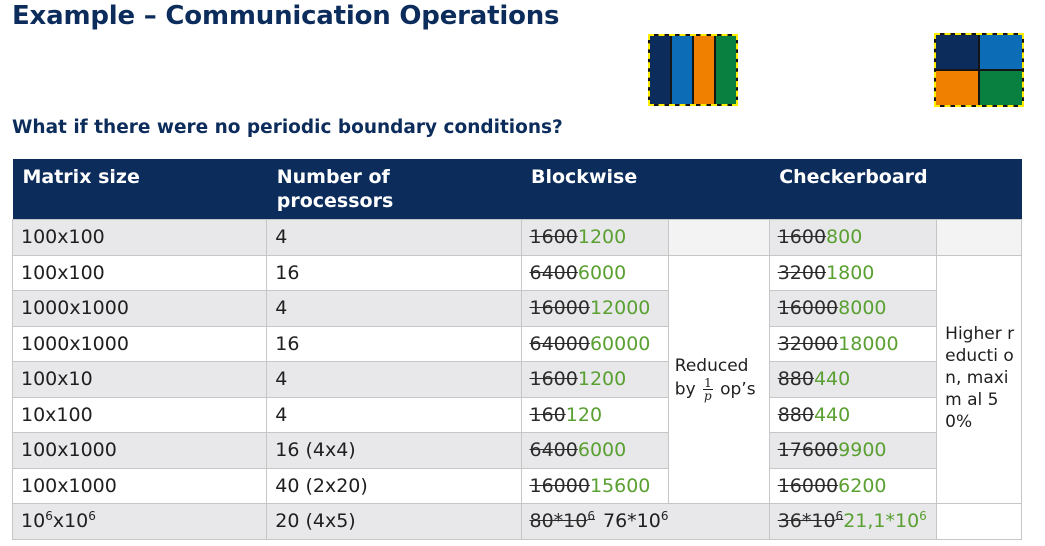 This screenshot has width=1045, height=546. Describe the element at coordinates (602, 450) in the screenshot. I see `blockwise-new-value: 6000` at that location.